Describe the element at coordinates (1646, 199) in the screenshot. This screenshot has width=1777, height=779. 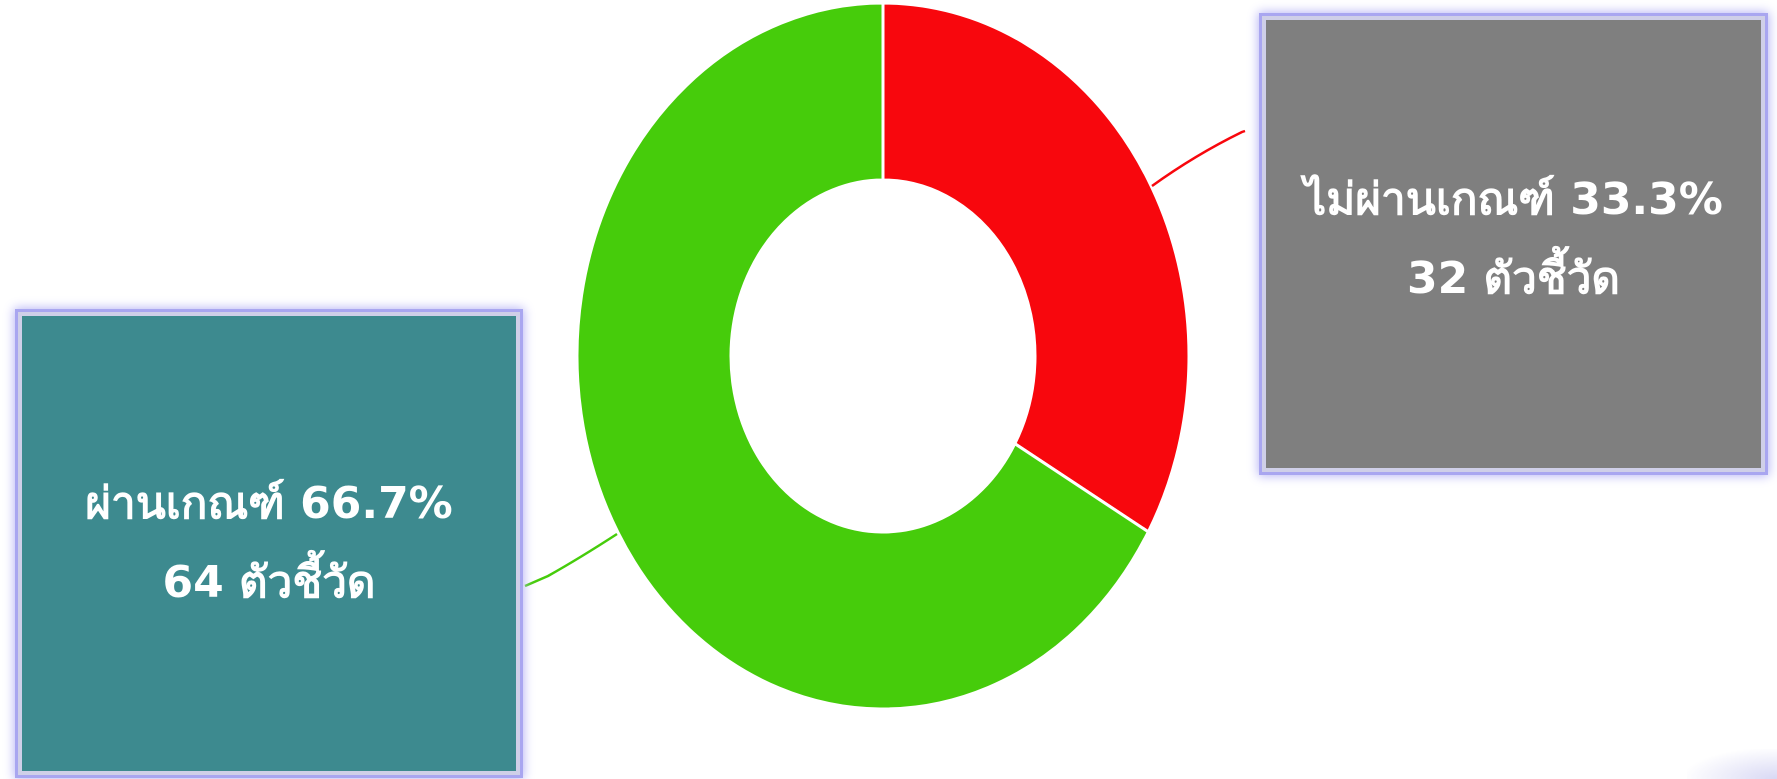
I see `fail-percent-text: 33.3%` at that location.